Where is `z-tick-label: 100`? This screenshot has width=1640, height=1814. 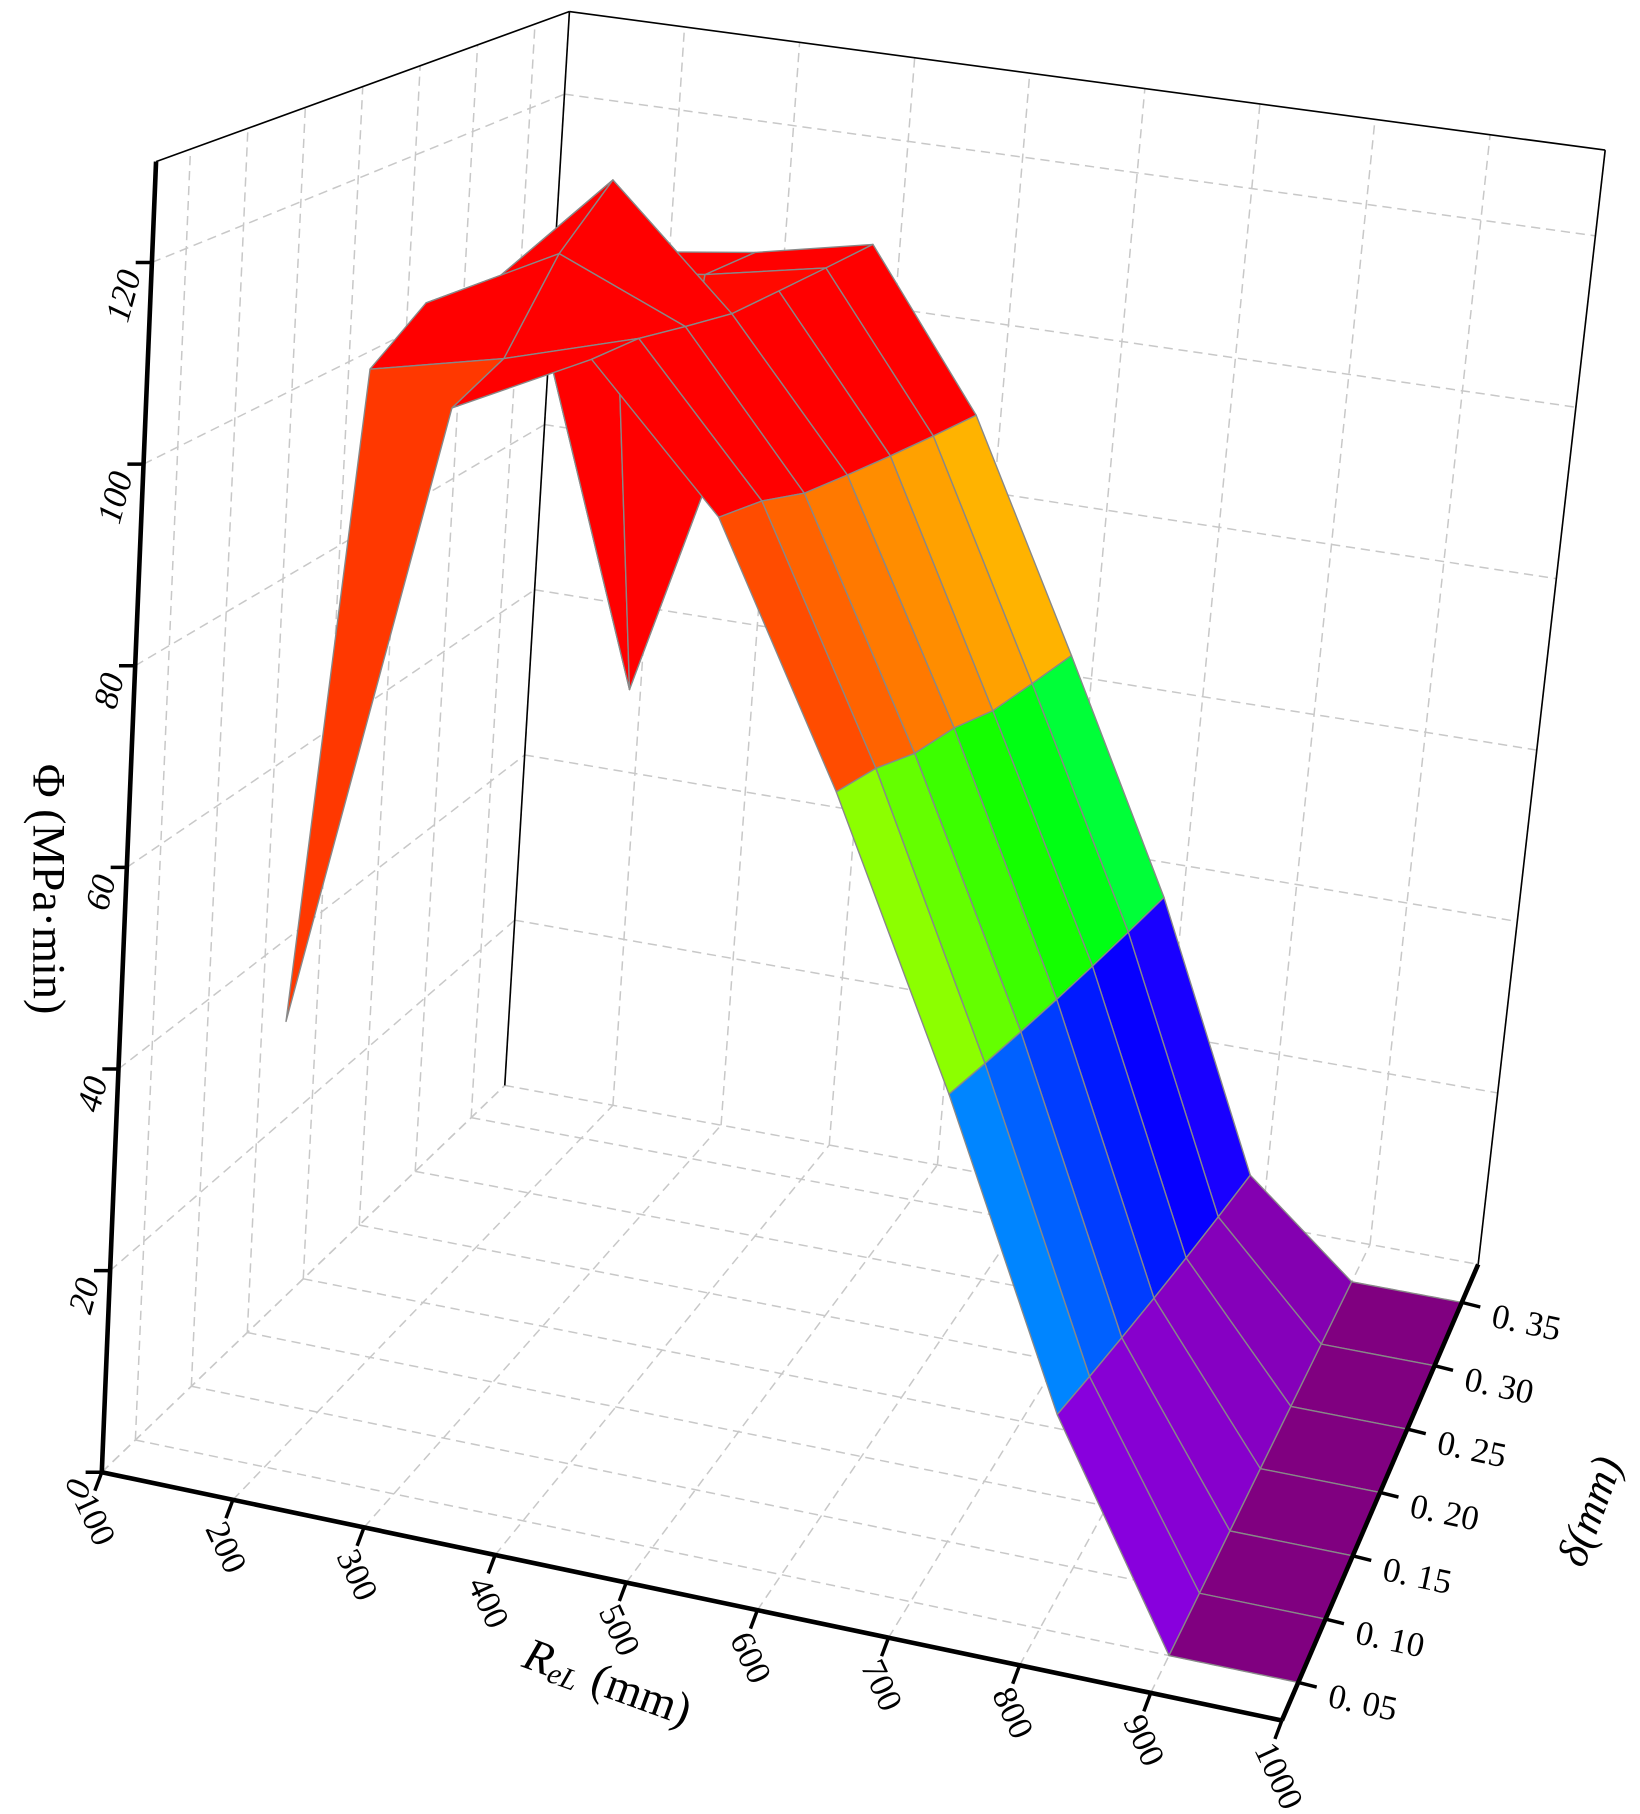
z-tick-label: 100 is located at coordinates (115, 498).